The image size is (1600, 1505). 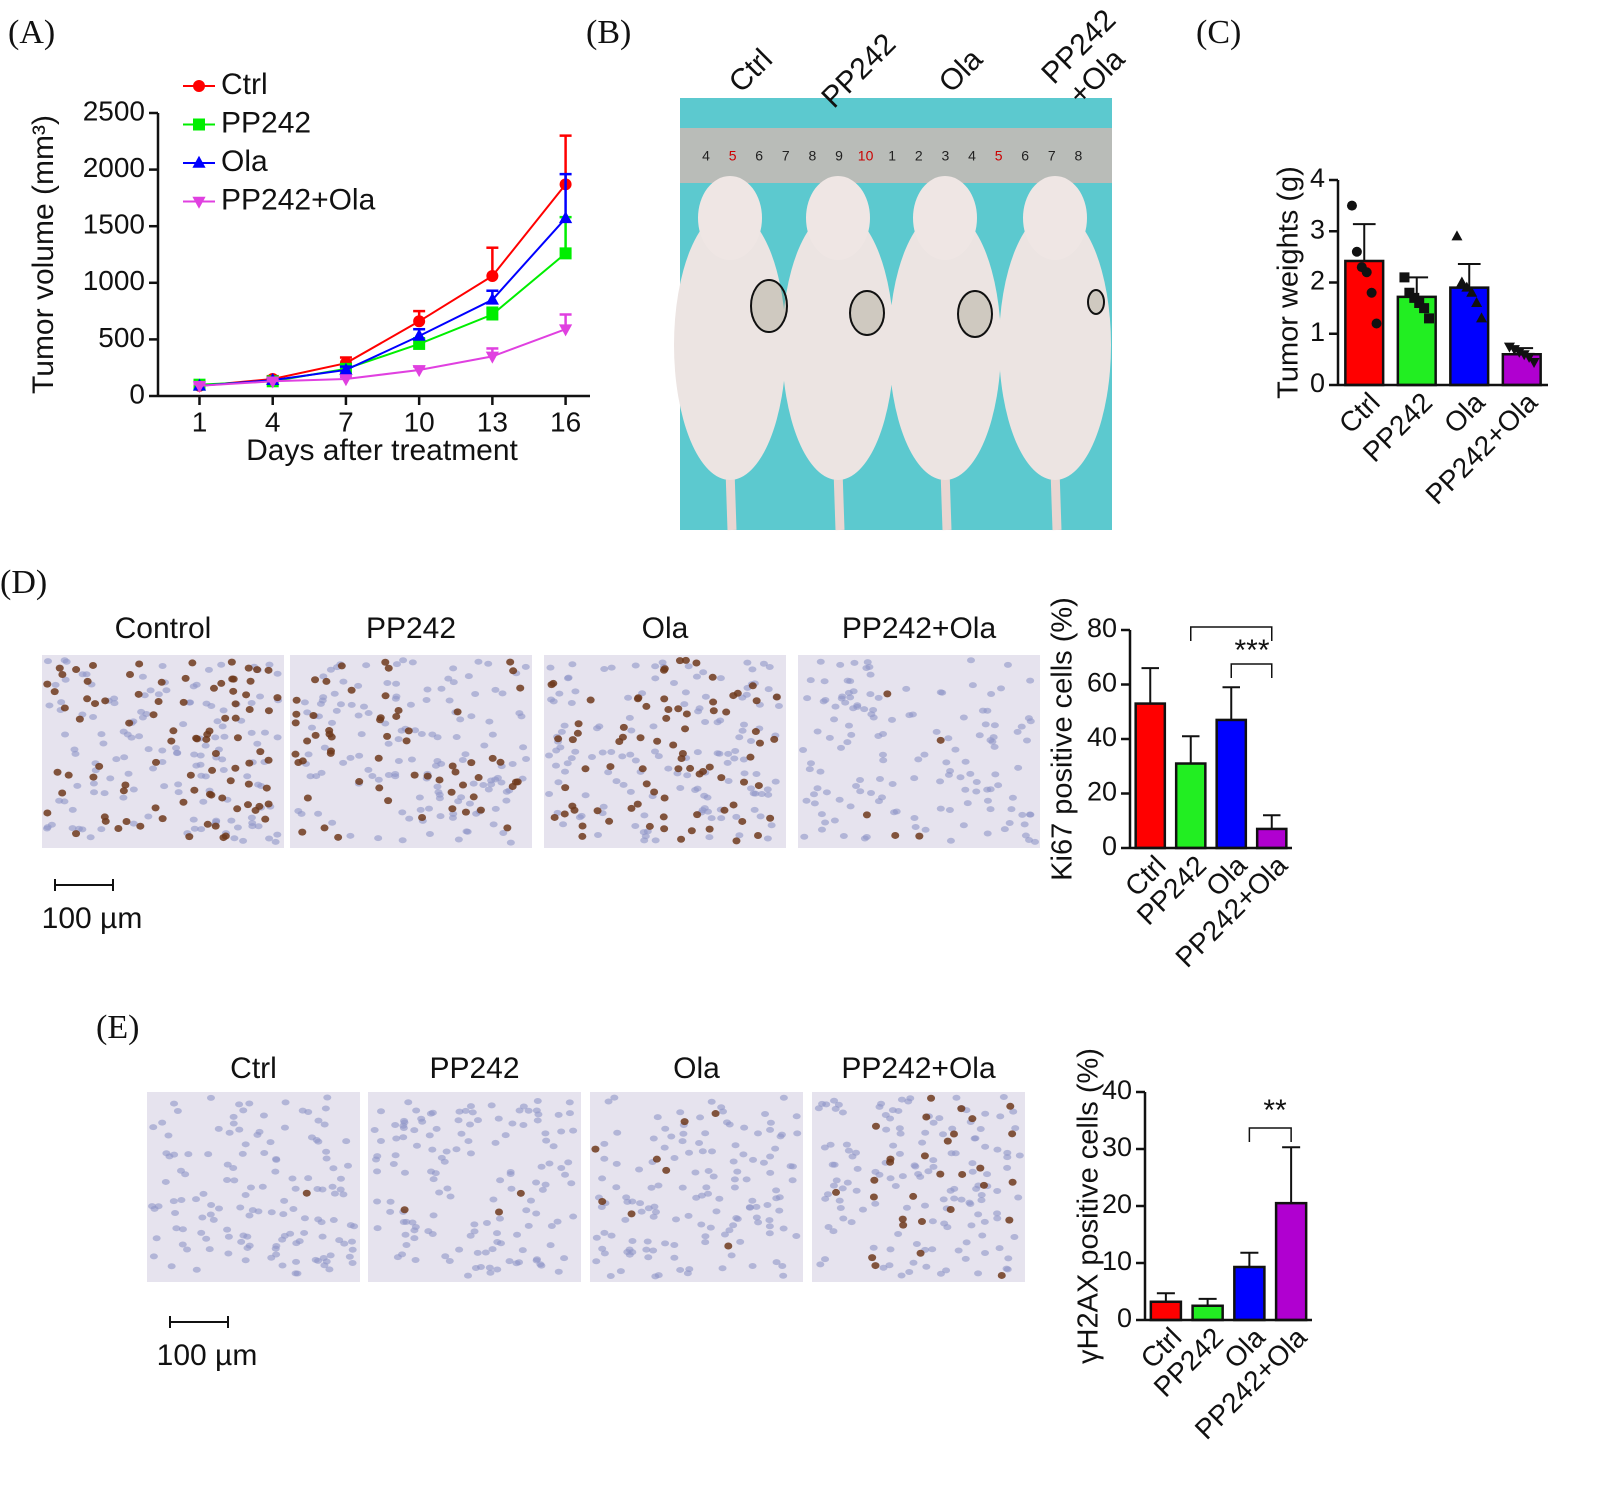 What do you see at coordinates (1102, 737) in the screenshot?
I see `y-tick-label: 40` at bounding box center [1102, 737].